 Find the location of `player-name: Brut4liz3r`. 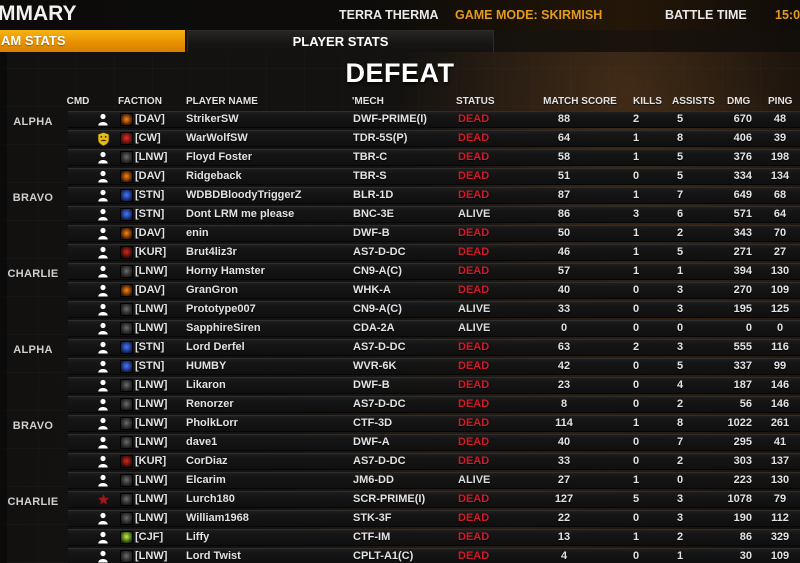

player-name: Brut4liz3r is located at coordinates (211, 252).